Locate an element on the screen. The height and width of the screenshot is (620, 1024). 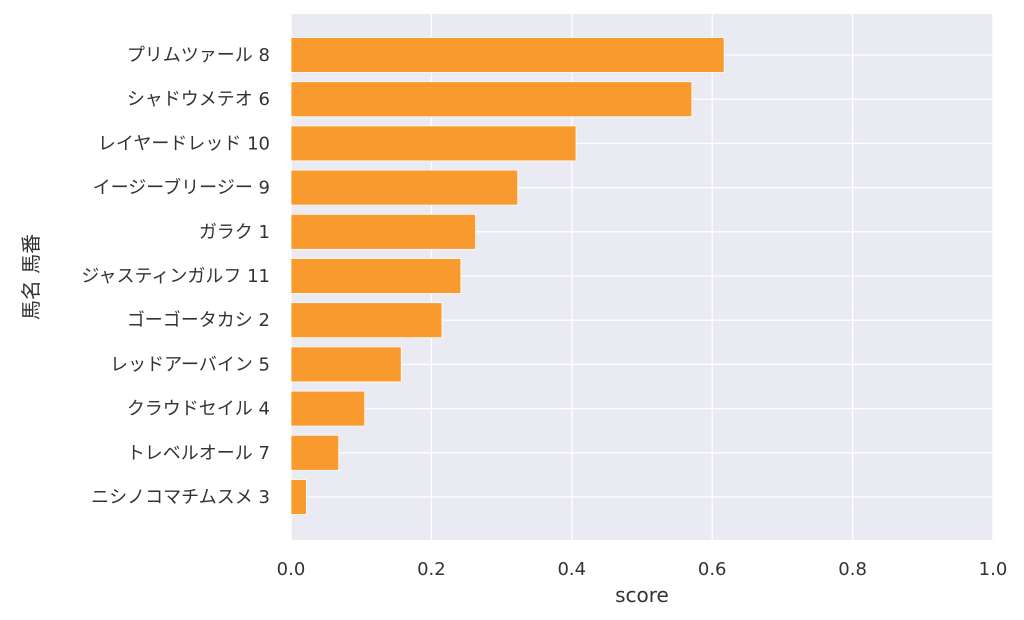
x-axis-label: score is located at coordinates (642, 595).